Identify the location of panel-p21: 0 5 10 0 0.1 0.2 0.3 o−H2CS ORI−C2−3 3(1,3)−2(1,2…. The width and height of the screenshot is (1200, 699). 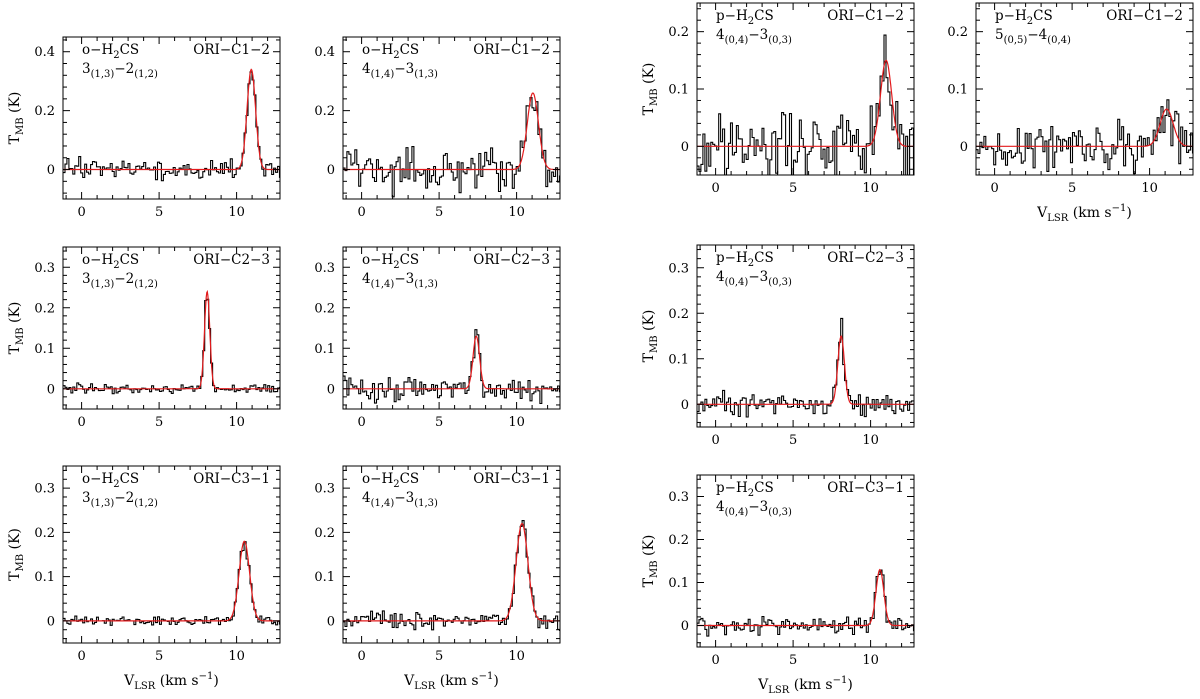
(144, 338).